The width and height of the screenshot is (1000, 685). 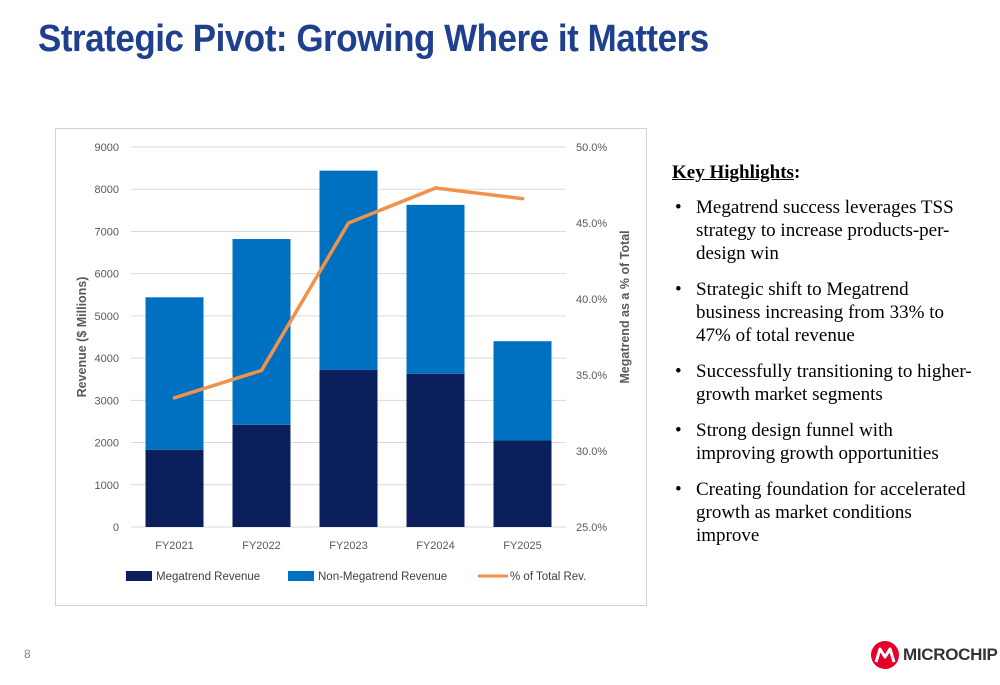 What do you see at coordinates (107, 486) in the screenshot?
I see `y-tick-label: 1000` at bounding box center [107, 486].